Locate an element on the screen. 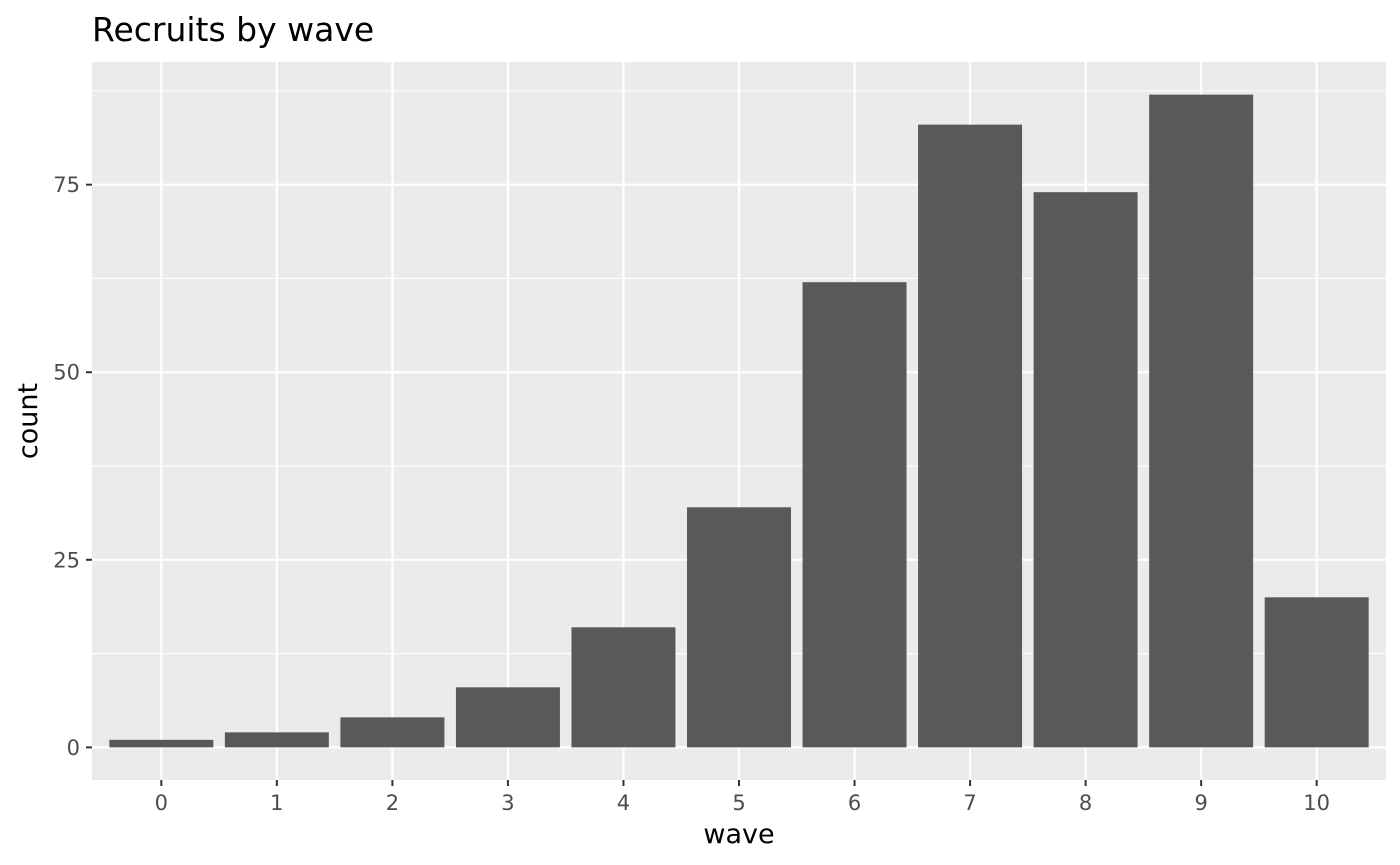 The width and height of the screenshot is (1400, 865). x-tick-label: 10 is located at coordinates (1316, 803).